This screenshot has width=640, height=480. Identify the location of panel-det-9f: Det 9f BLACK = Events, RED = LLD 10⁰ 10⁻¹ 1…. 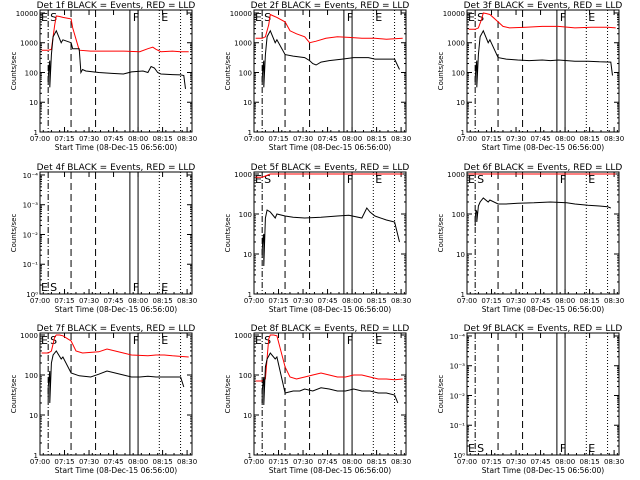
(530, 399).